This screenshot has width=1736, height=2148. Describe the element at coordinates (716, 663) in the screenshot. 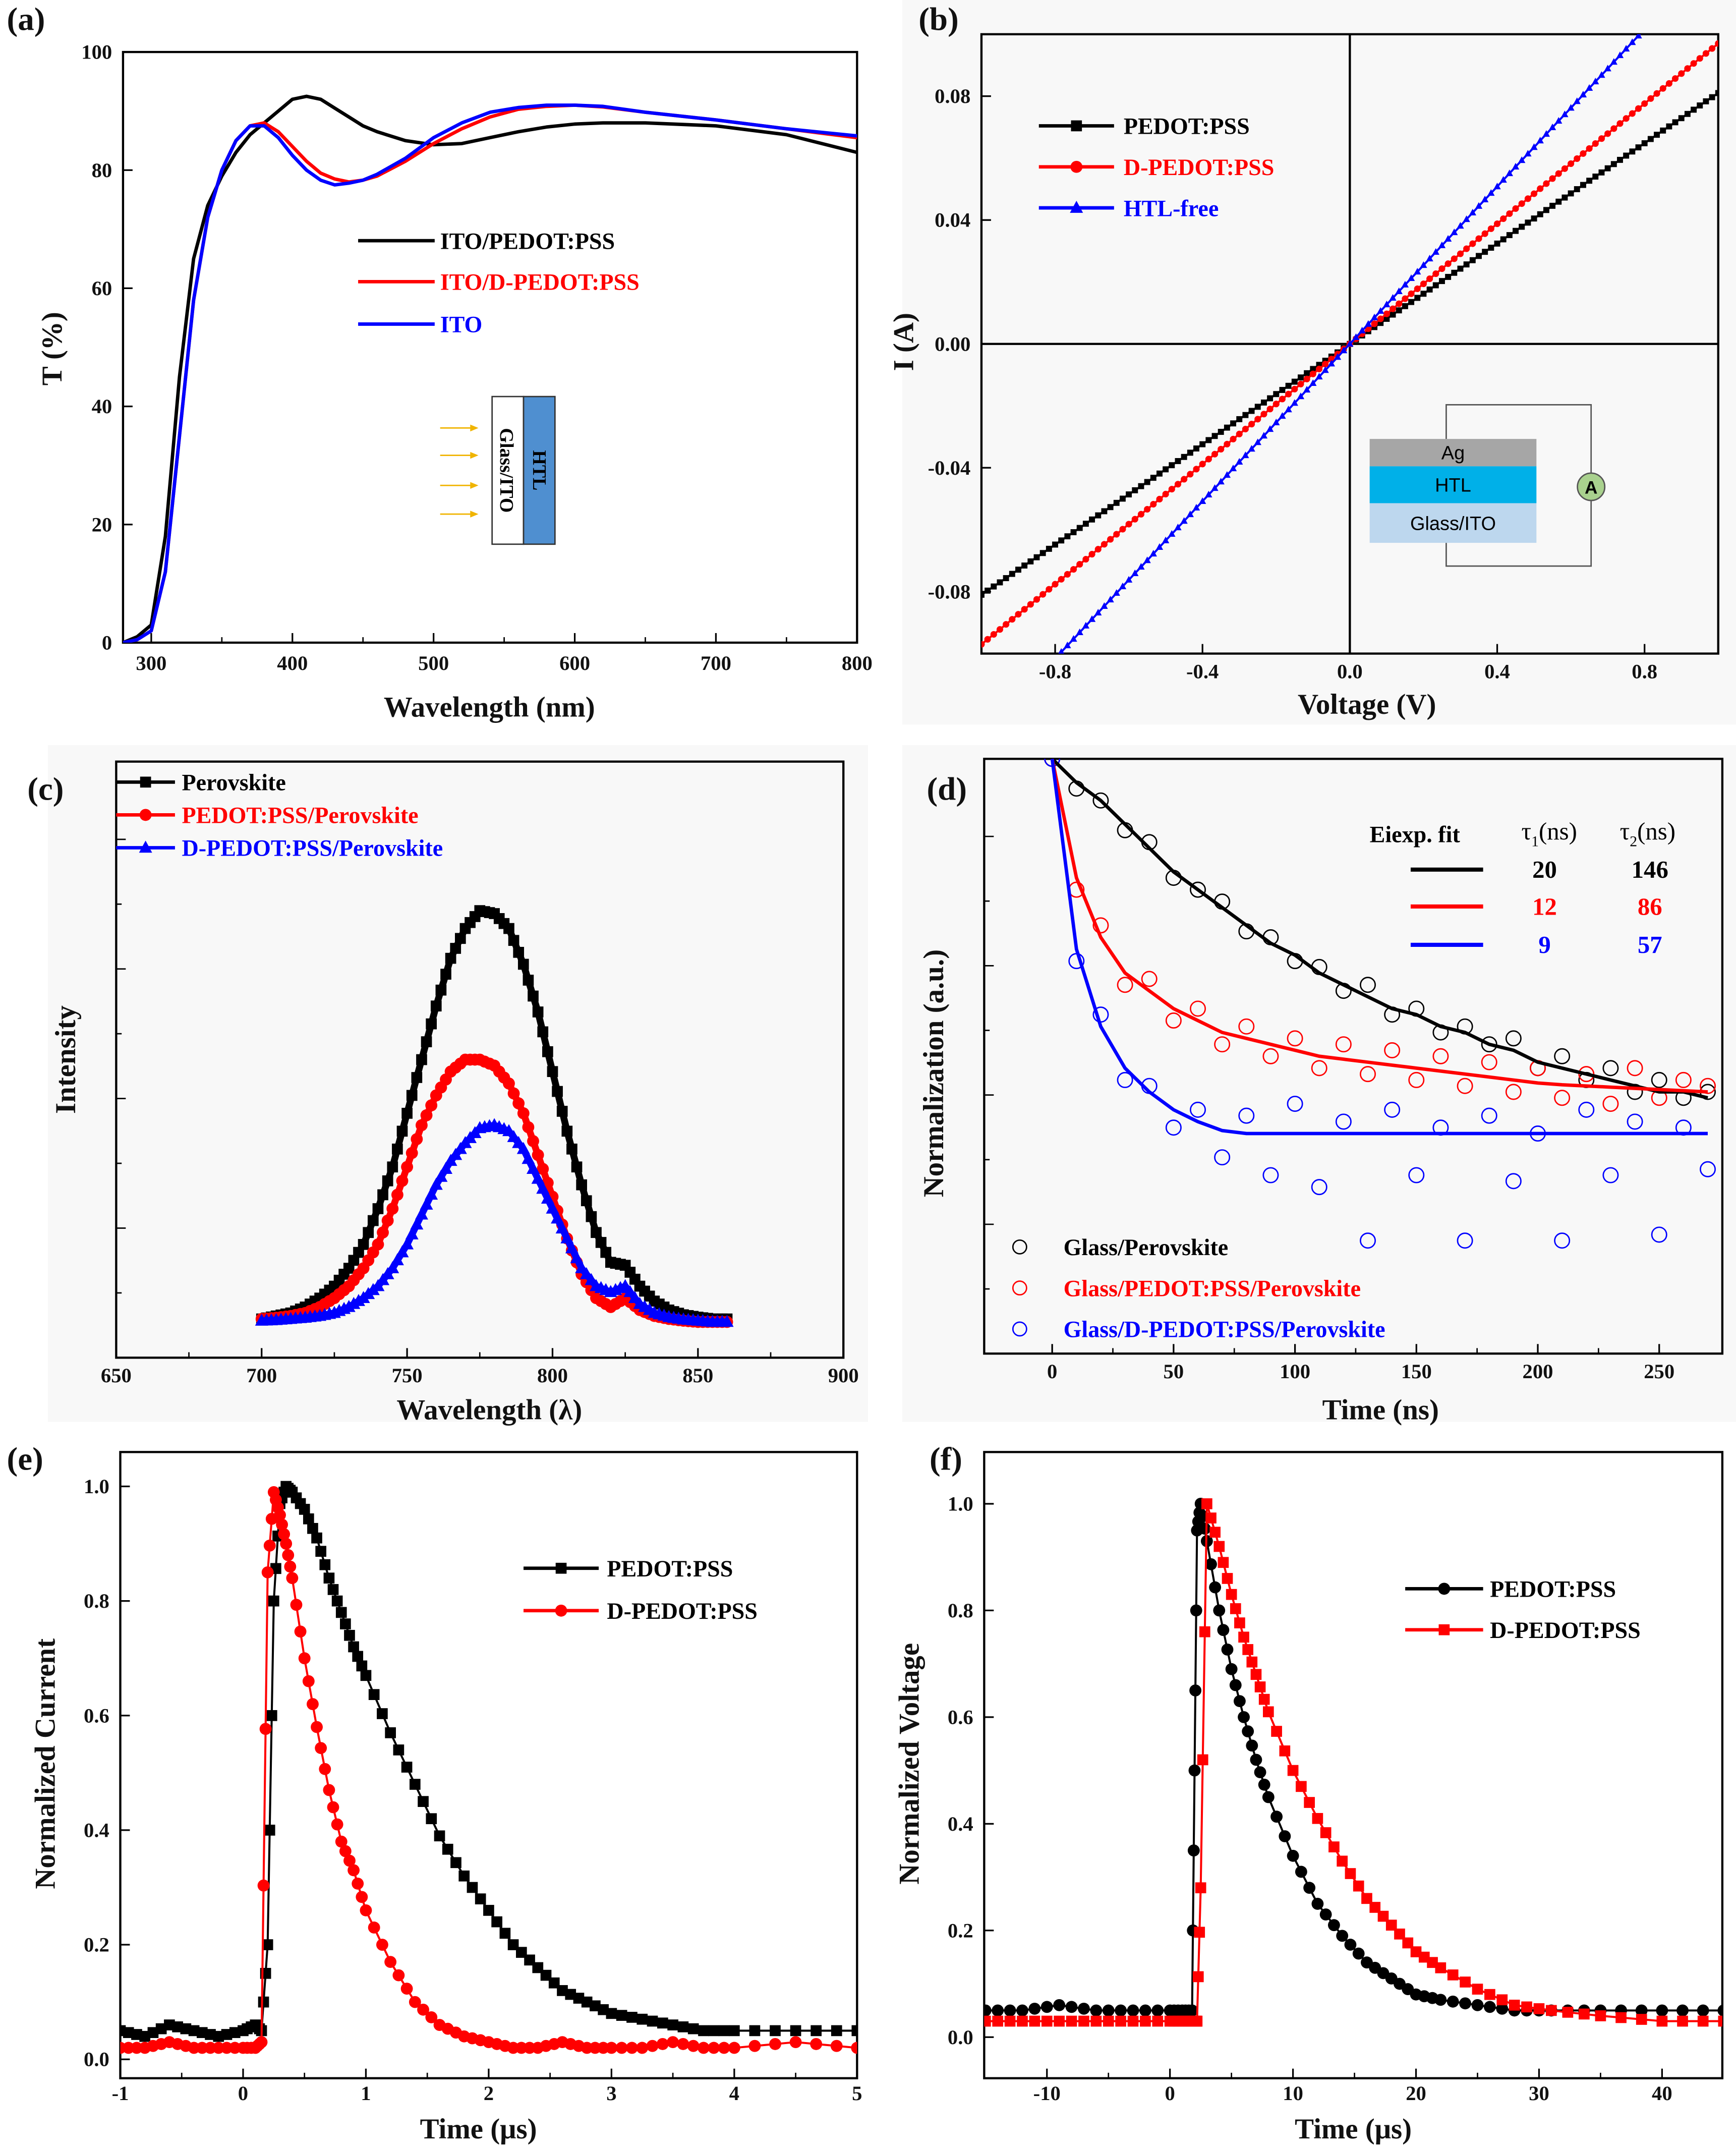

I see `x-tick-label: 700` at that location.